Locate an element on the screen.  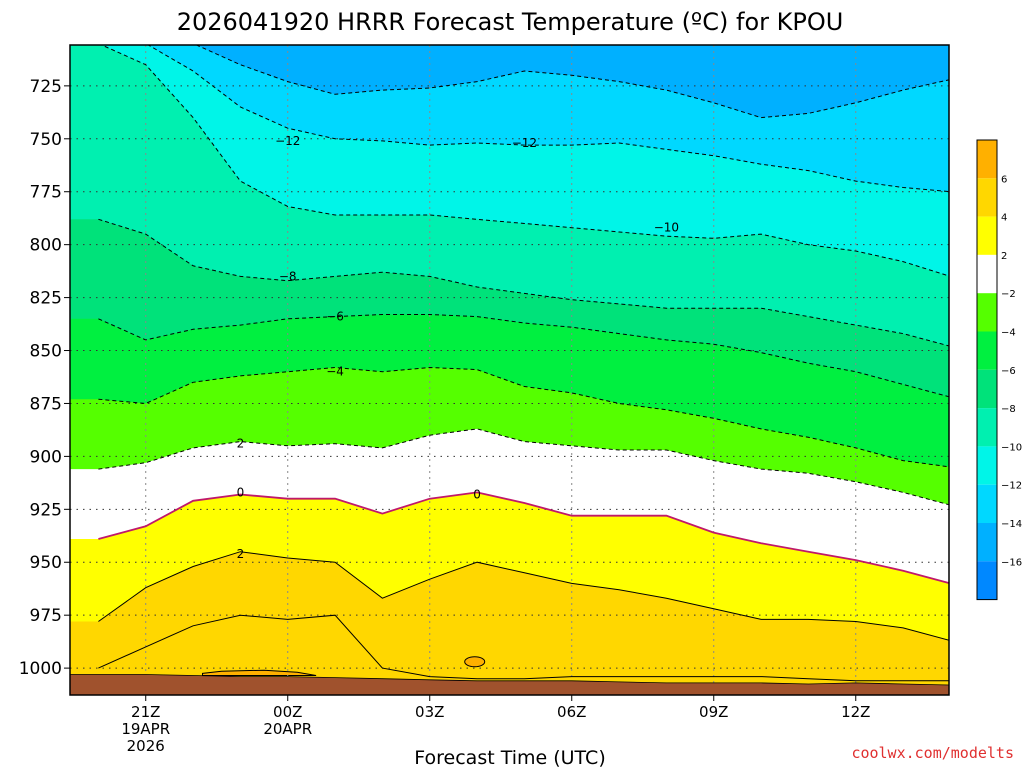
colorbar-tick-label: −8 is located at coordinates (1008, 409).